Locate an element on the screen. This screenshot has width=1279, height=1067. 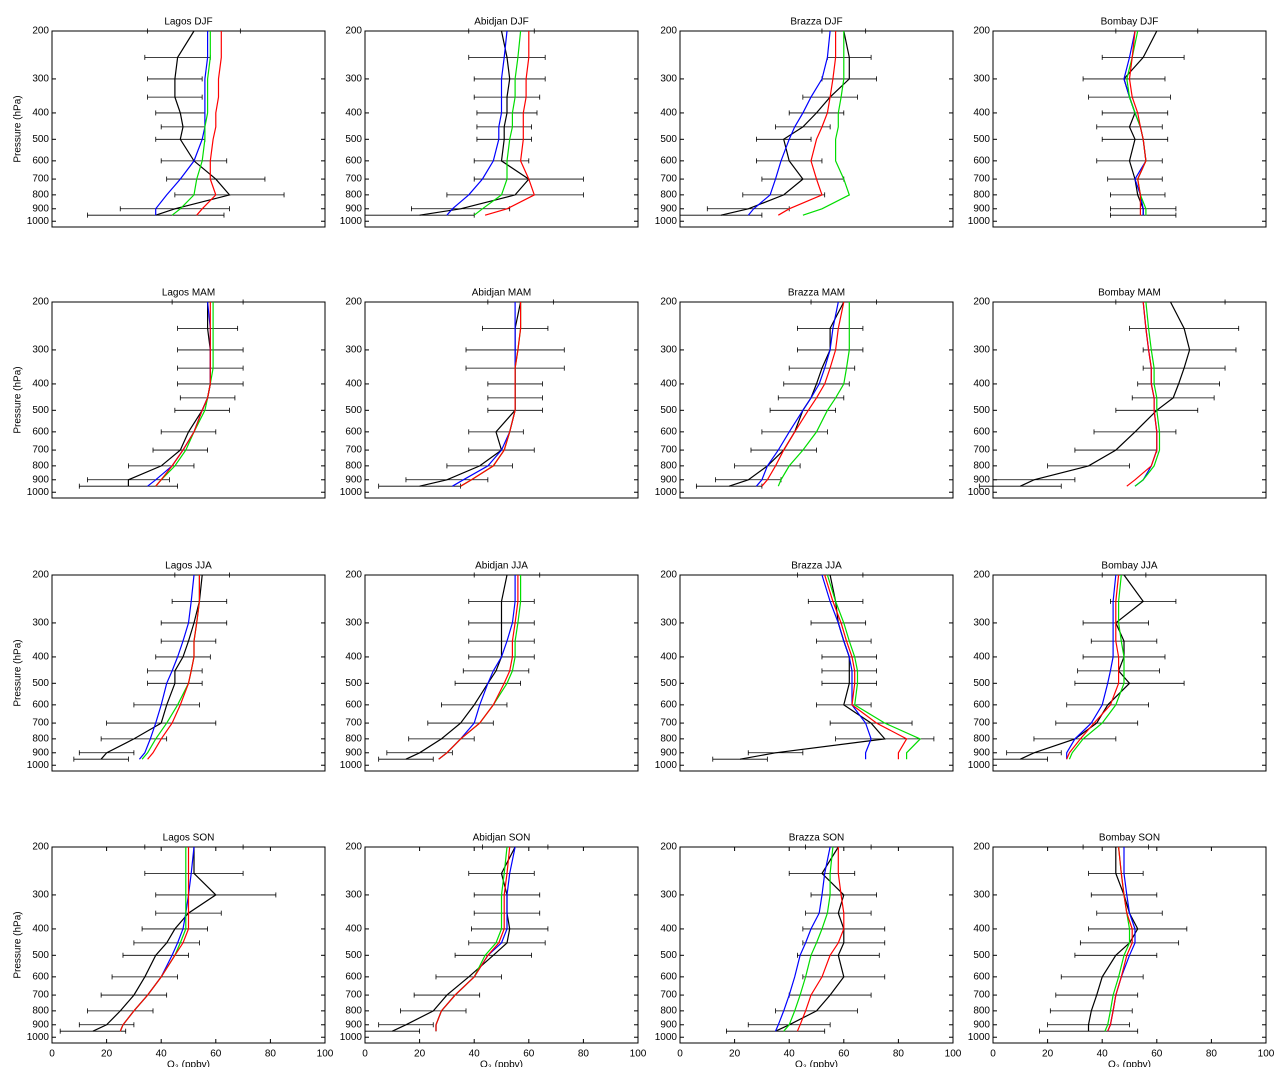
panel-title: Abidjan JJA is located at coordinates (501, 566).